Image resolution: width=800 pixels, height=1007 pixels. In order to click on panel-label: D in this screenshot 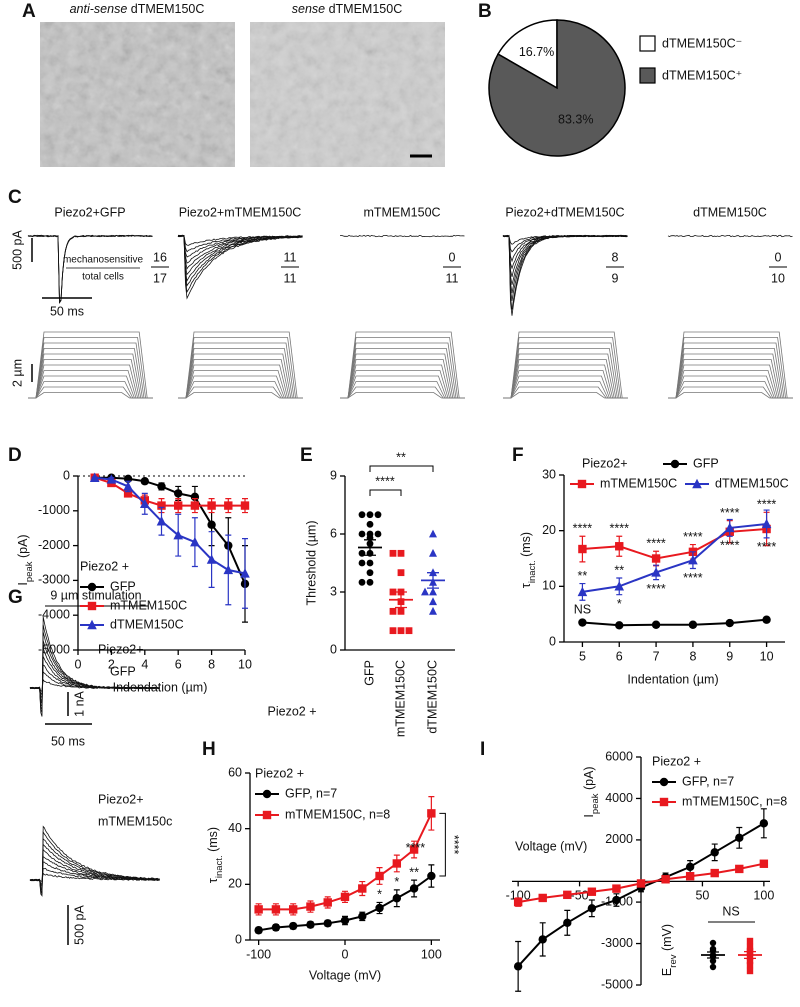, I will do `click(15, 455)`.